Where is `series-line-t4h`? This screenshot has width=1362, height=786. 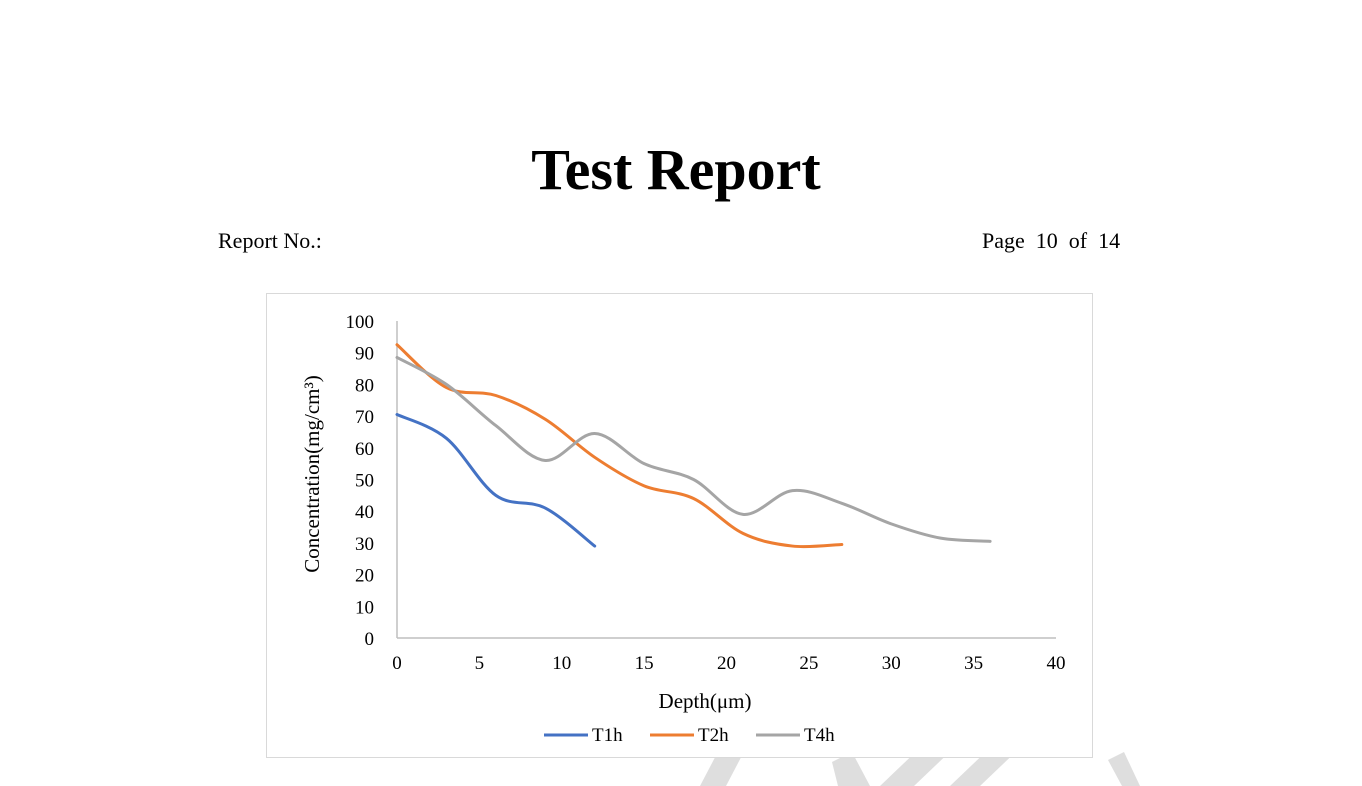
series-line-t4h is located at coordinates (693, 449).